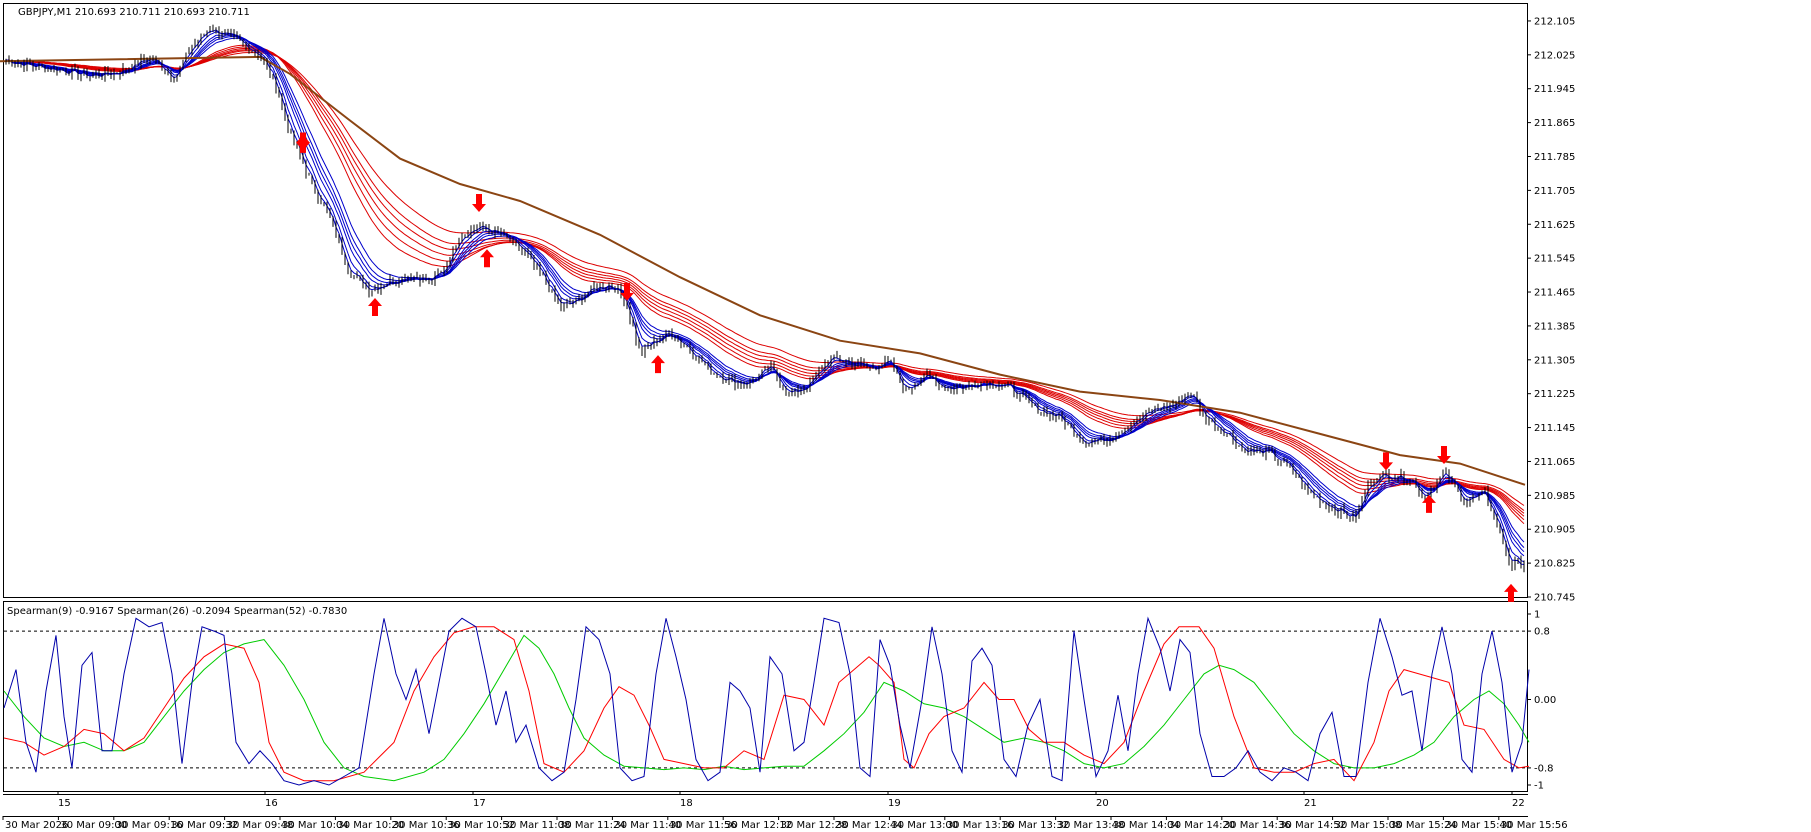 This screenshot has height=832, width=1811. I want to click on price-tick-label: 211.385, so click(1554, 326).